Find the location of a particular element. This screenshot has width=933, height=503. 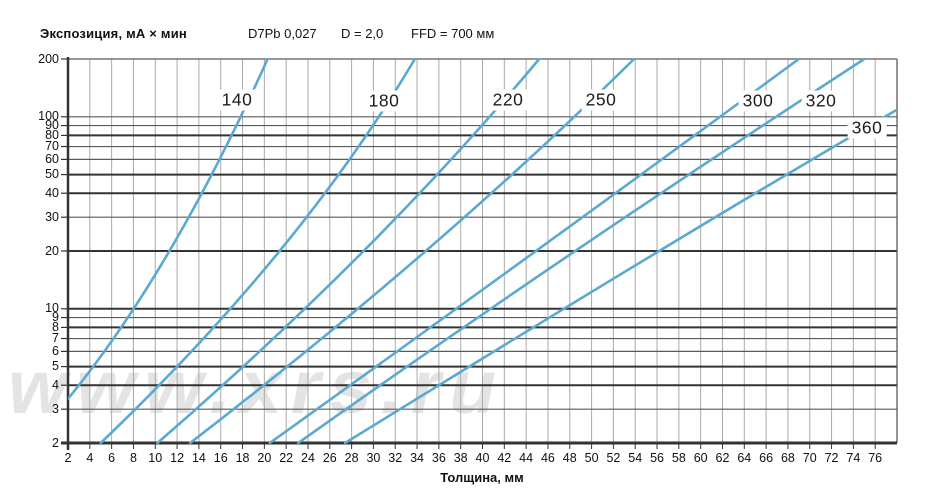

x-tick-label: 72 is located at coordinates (831, 458).